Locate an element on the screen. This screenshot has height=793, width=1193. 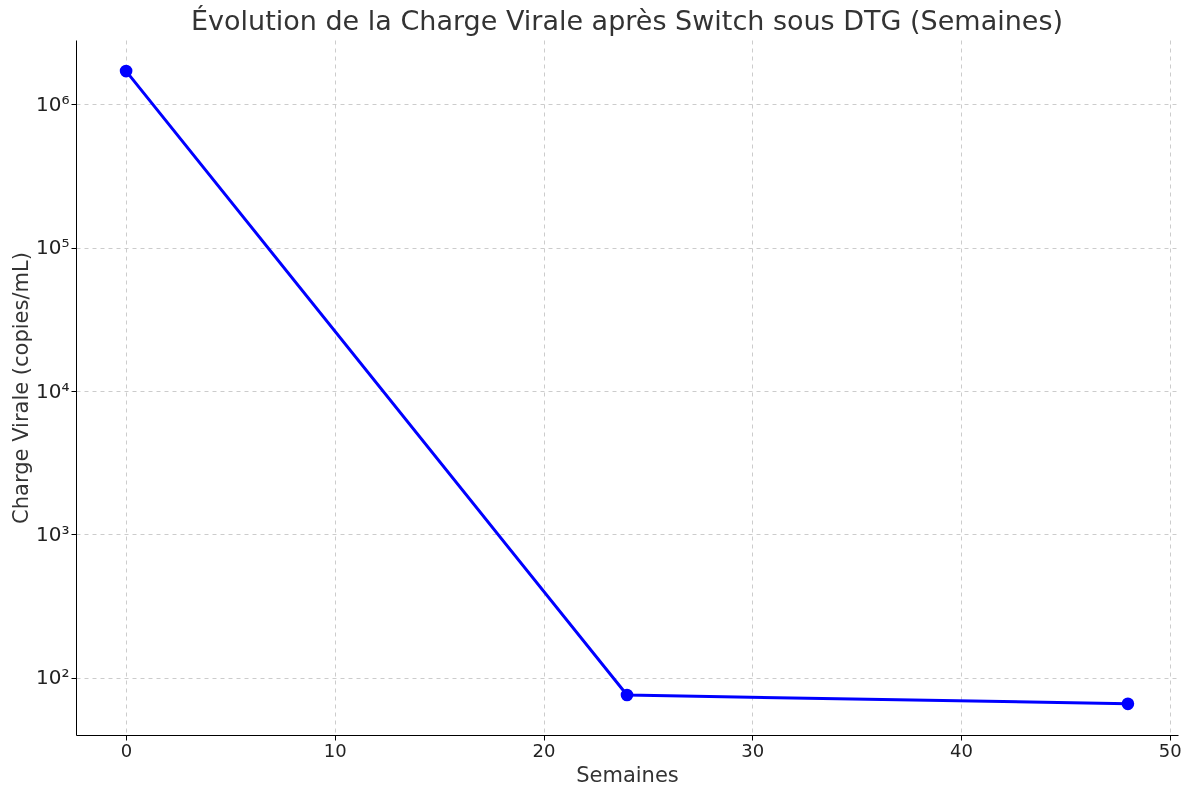
chart-title: Évolution de la Charge Virale après Switch sous DTG (Semaines) is located at coordinates (627, 20).